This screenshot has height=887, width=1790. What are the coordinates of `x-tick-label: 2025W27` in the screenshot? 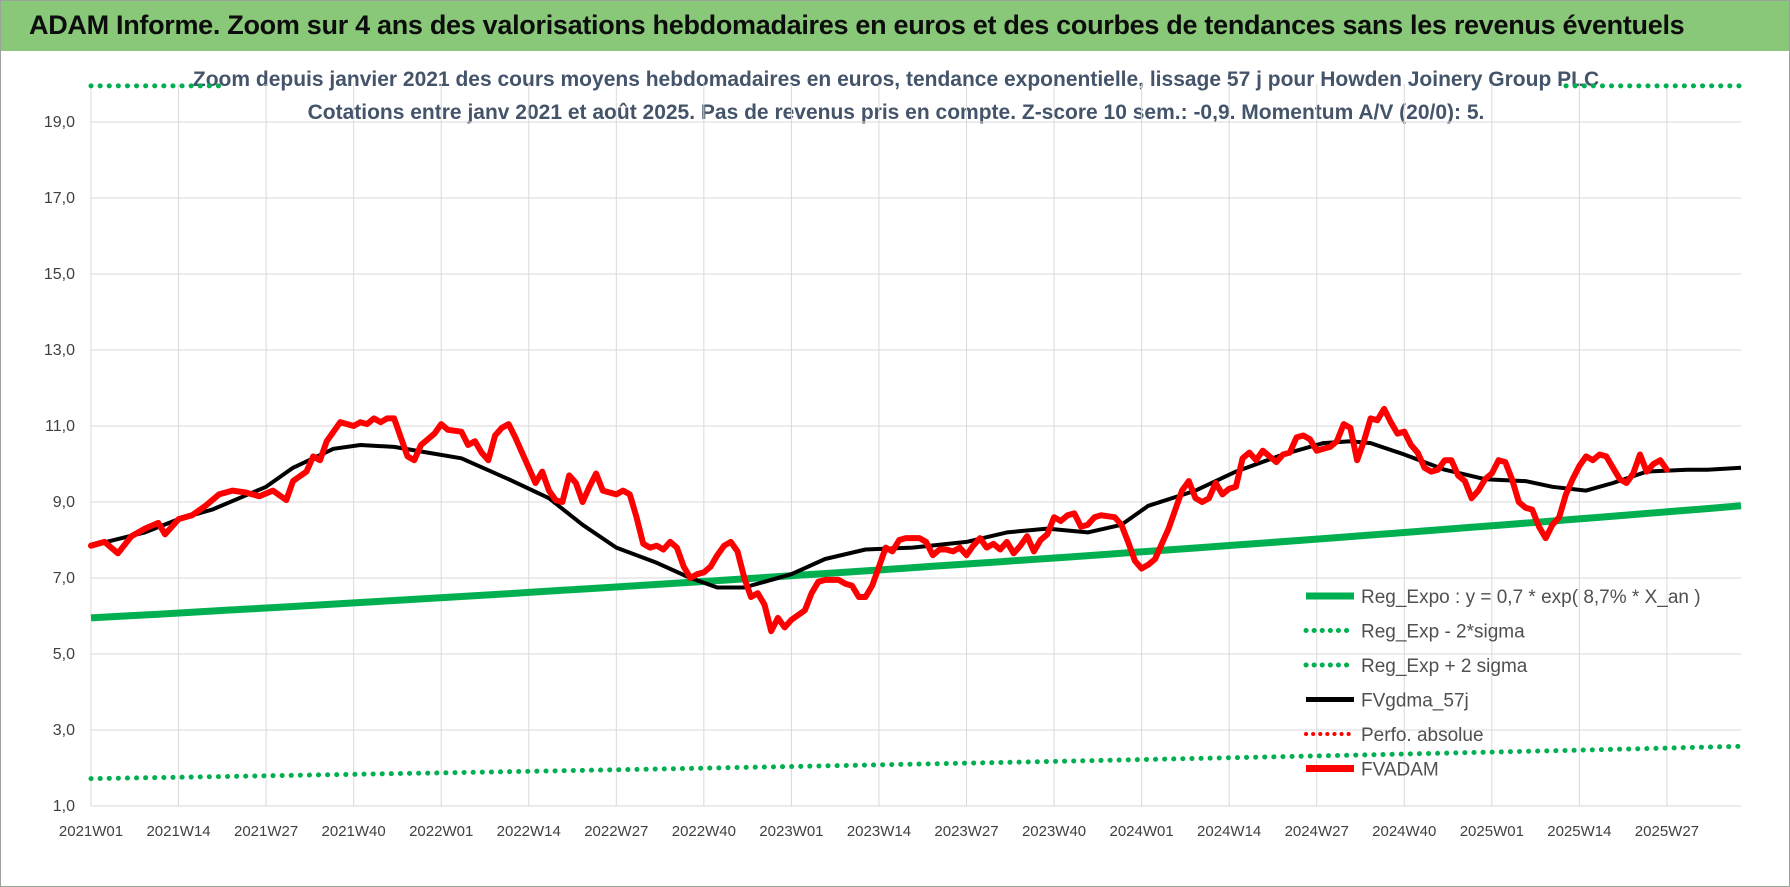 It's located at (1667, 831).